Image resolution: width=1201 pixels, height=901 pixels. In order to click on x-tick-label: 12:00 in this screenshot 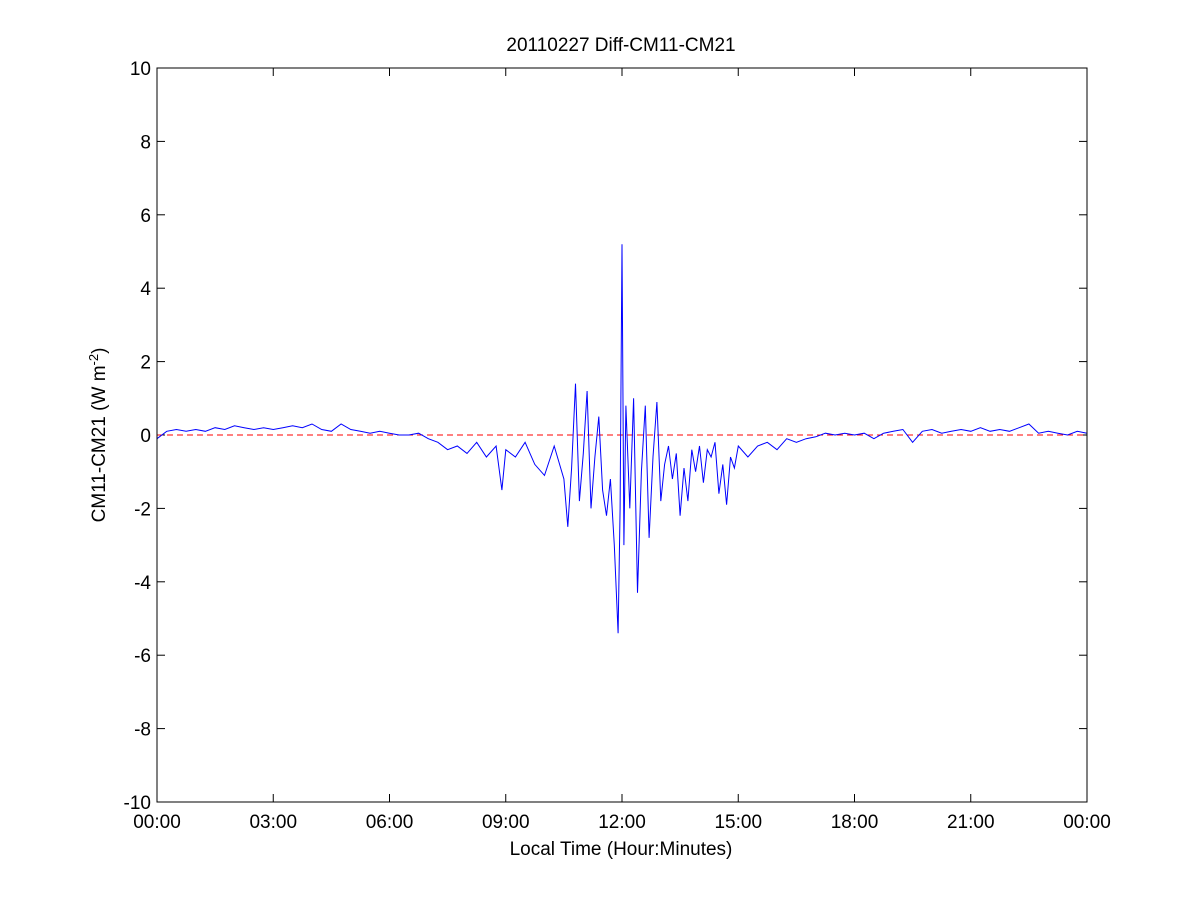, I will do `click(622, 822)`.